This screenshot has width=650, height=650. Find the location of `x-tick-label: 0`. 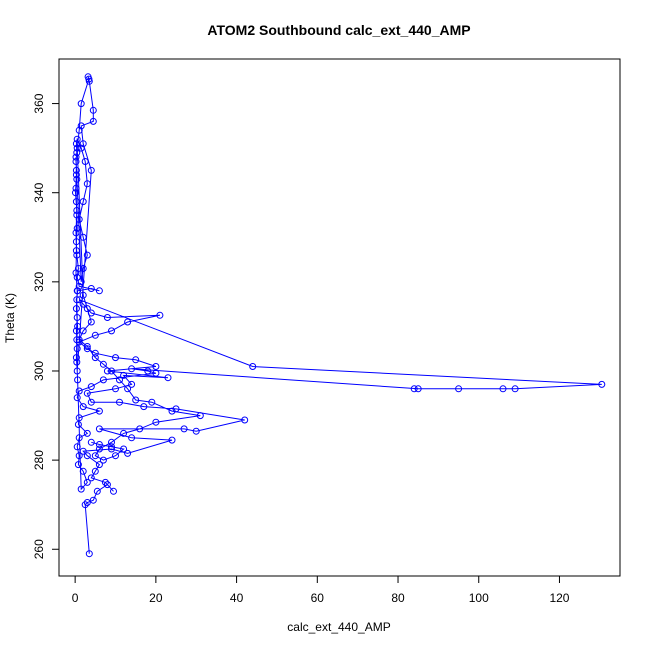

x-tick-label: 0 is located at coordinates (75, 598).